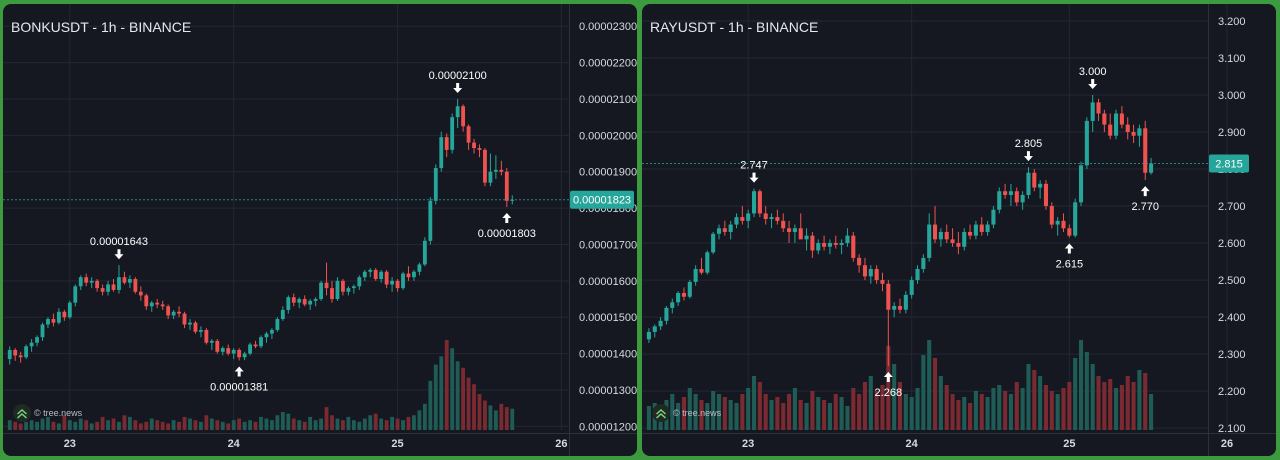 The height and width of the screenshot is (460, 1280). Describe the element at coordinates (1232, 59) in the screenshot. I see `y-tick-label: 3.100` at that location.